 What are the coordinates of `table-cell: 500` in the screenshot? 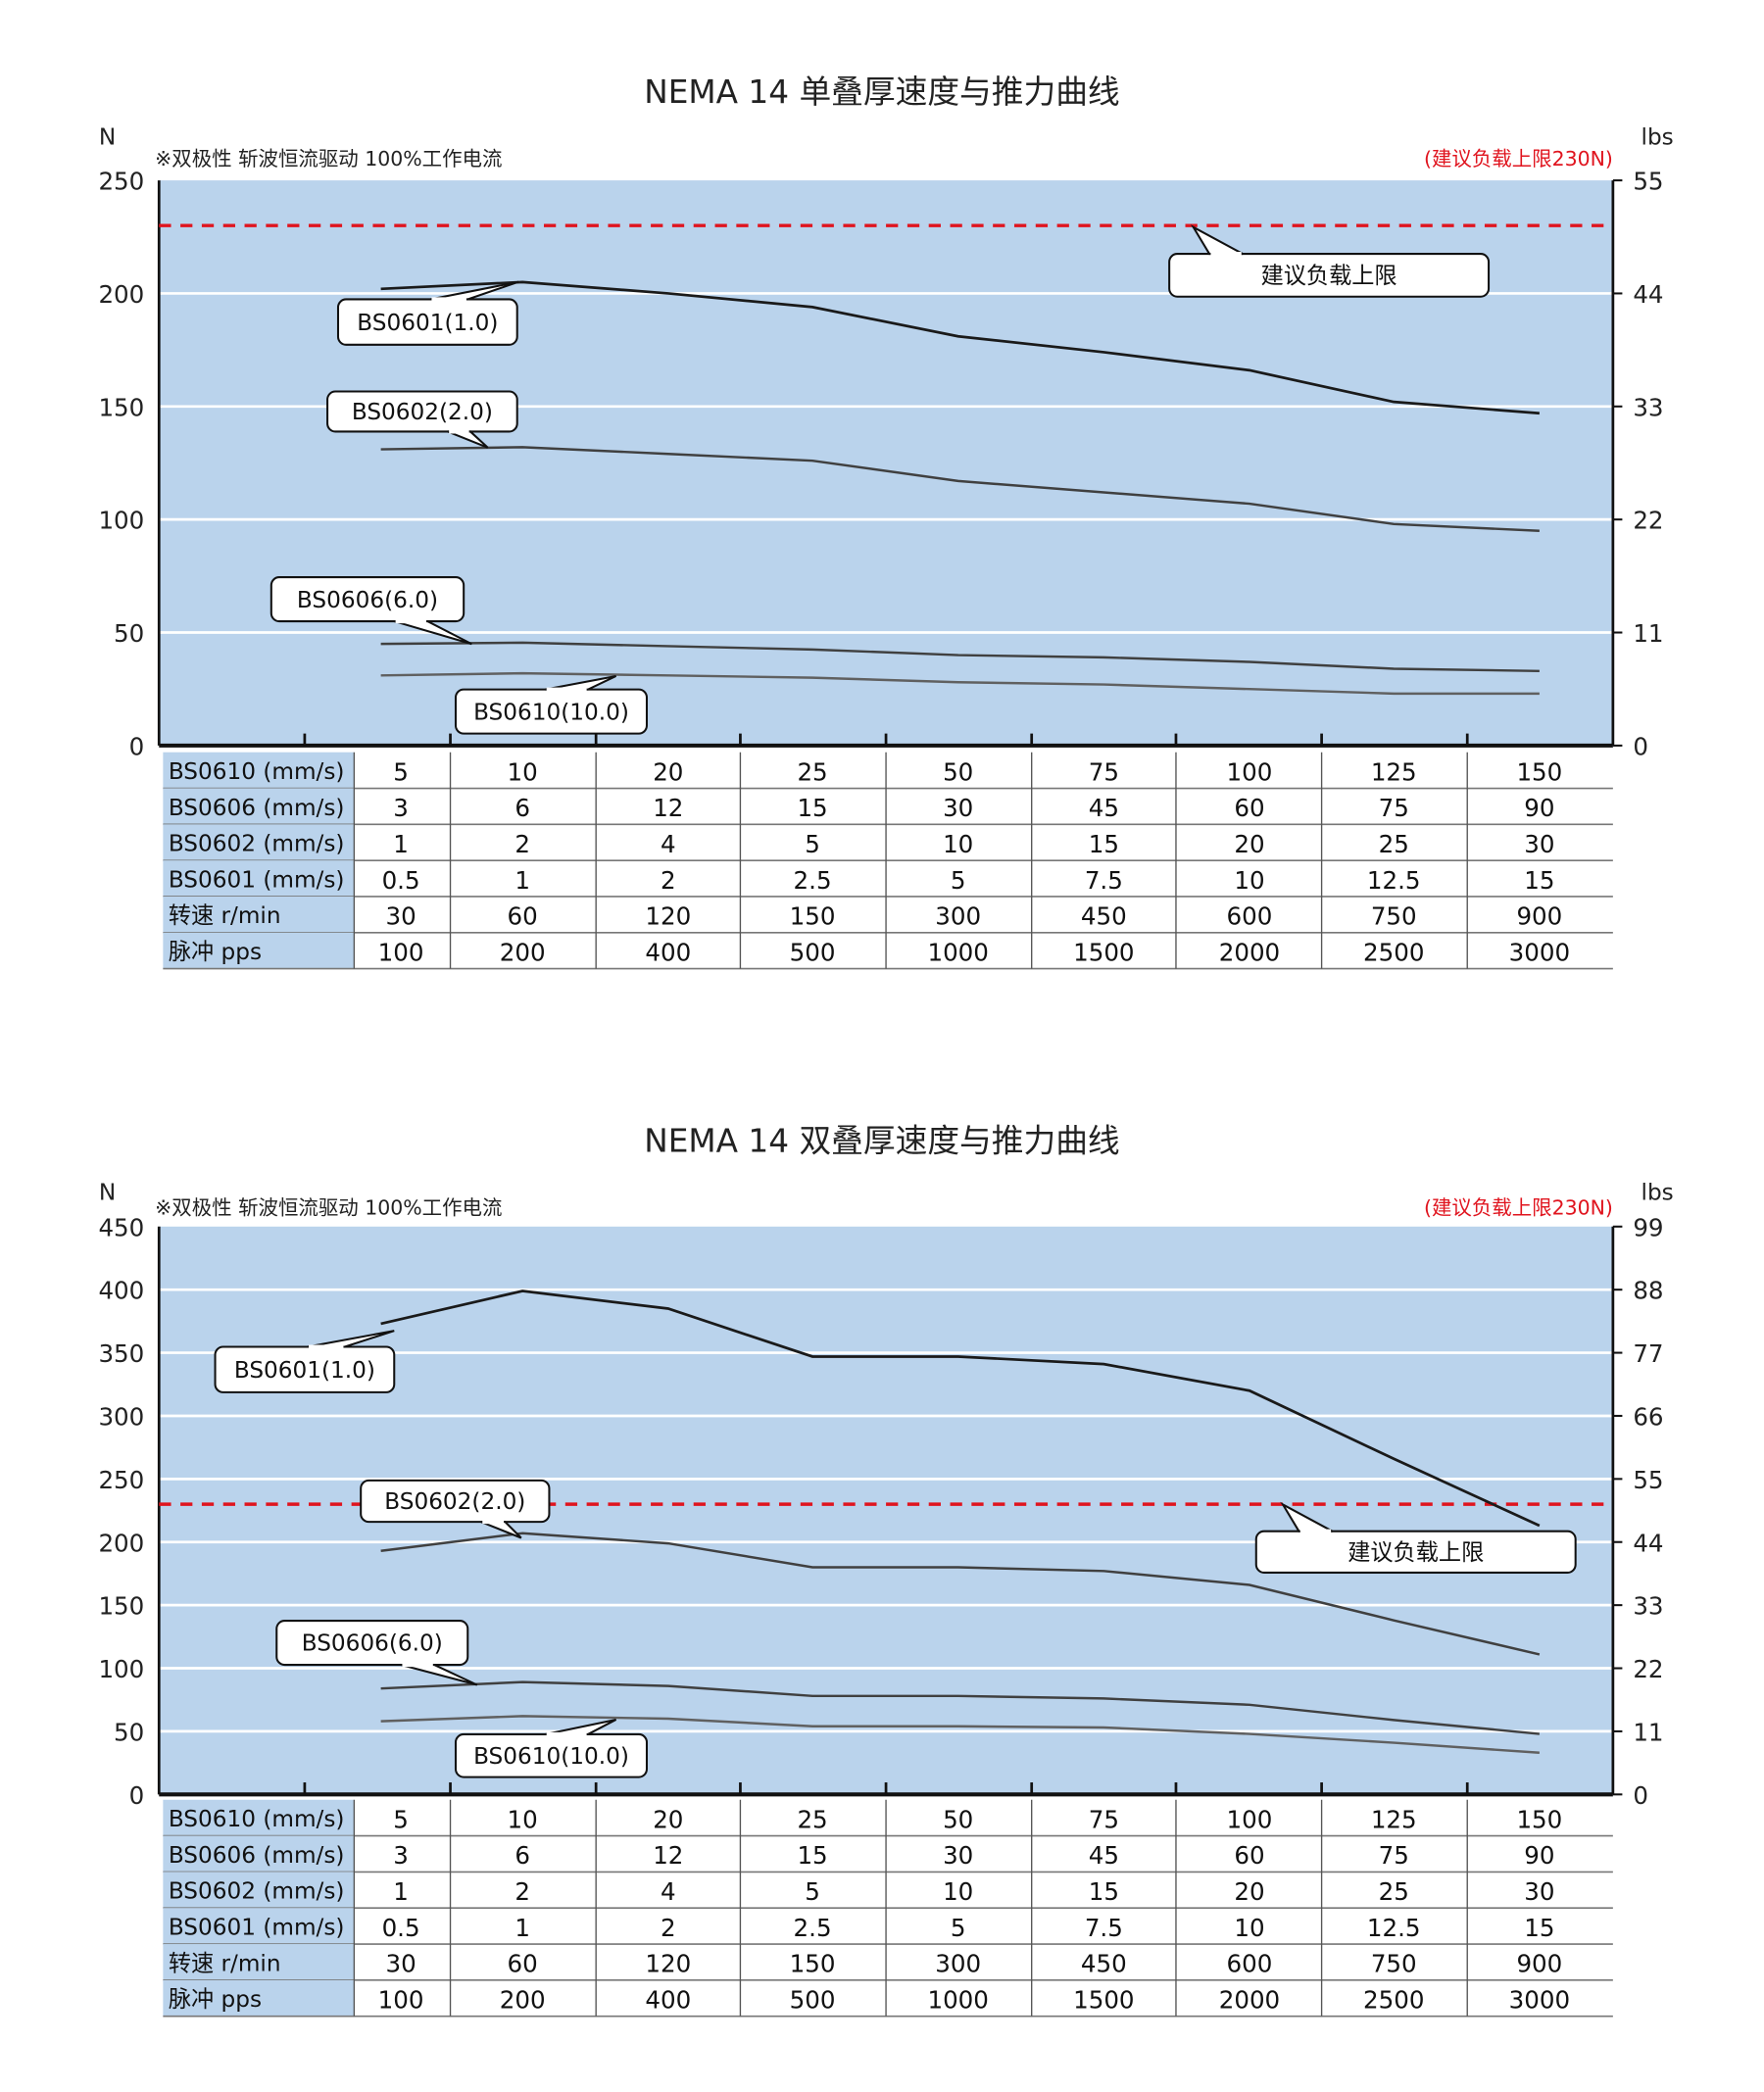 It's located at (813, 952).